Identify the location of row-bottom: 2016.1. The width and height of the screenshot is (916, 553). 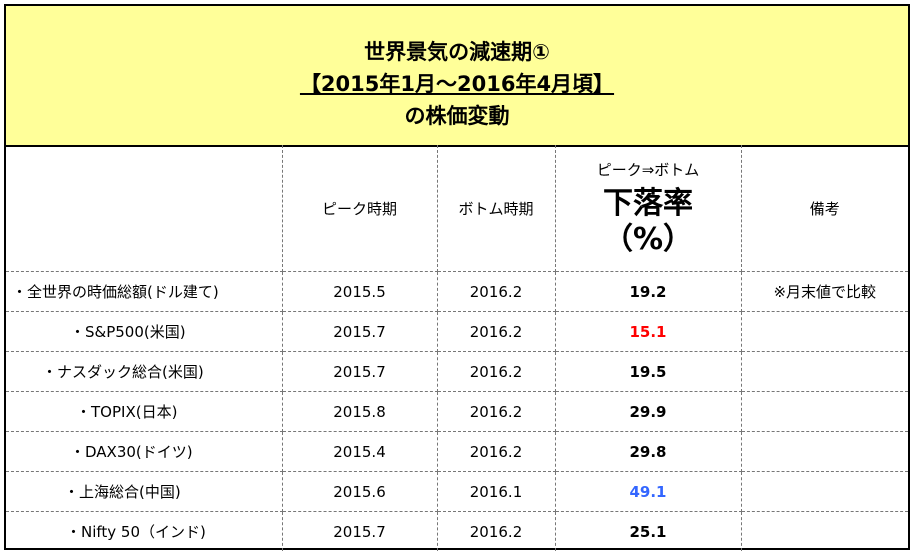
(496, 491).